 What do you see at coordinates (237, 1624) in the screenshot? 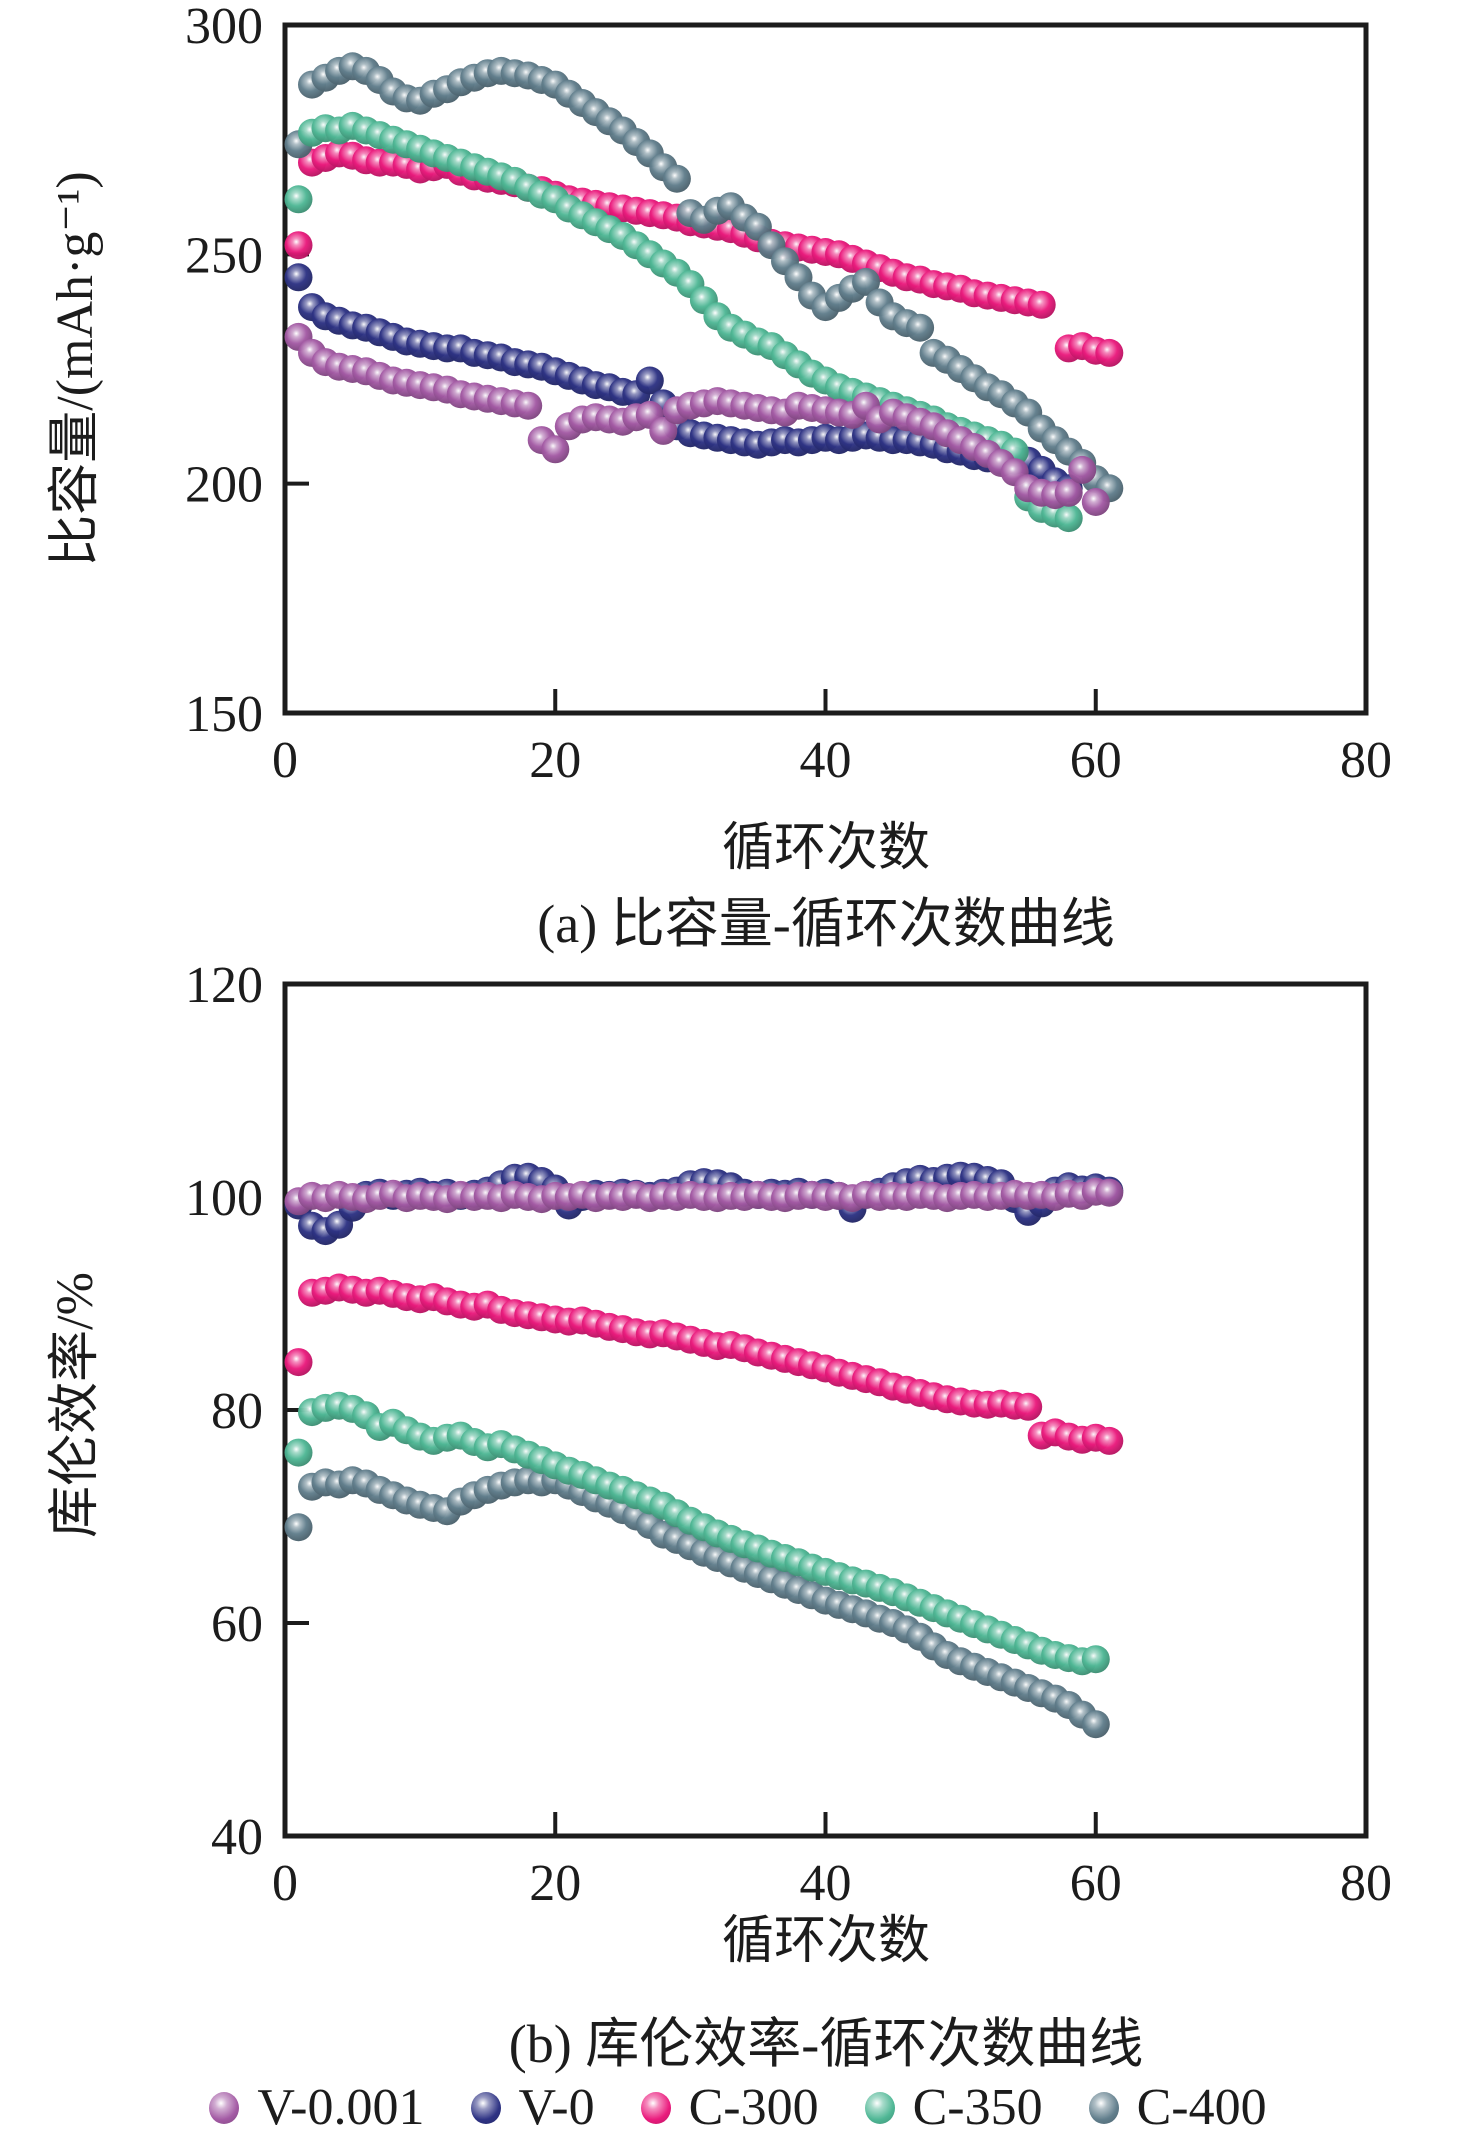
I see `y-tick-label: 60` at bounding box center [237, 1624].